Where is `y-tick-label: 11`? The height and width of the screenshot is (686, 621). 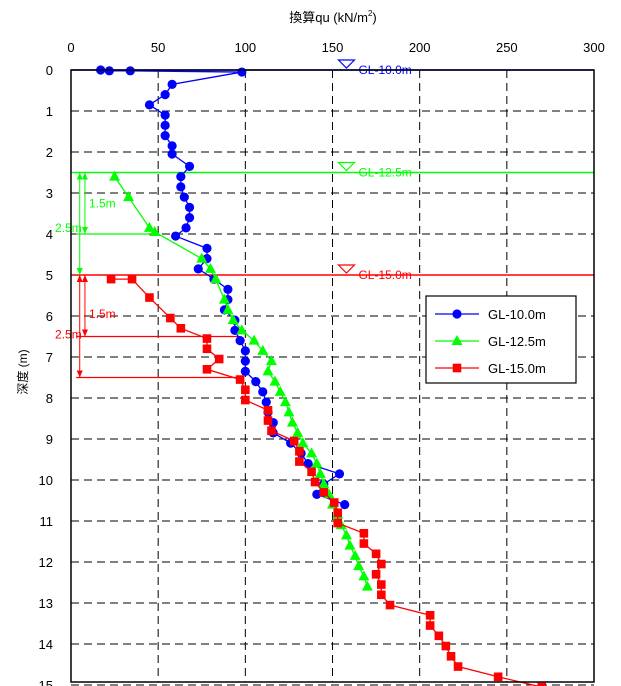 y-tick-label: 11 is located at coordinates (47, 521).